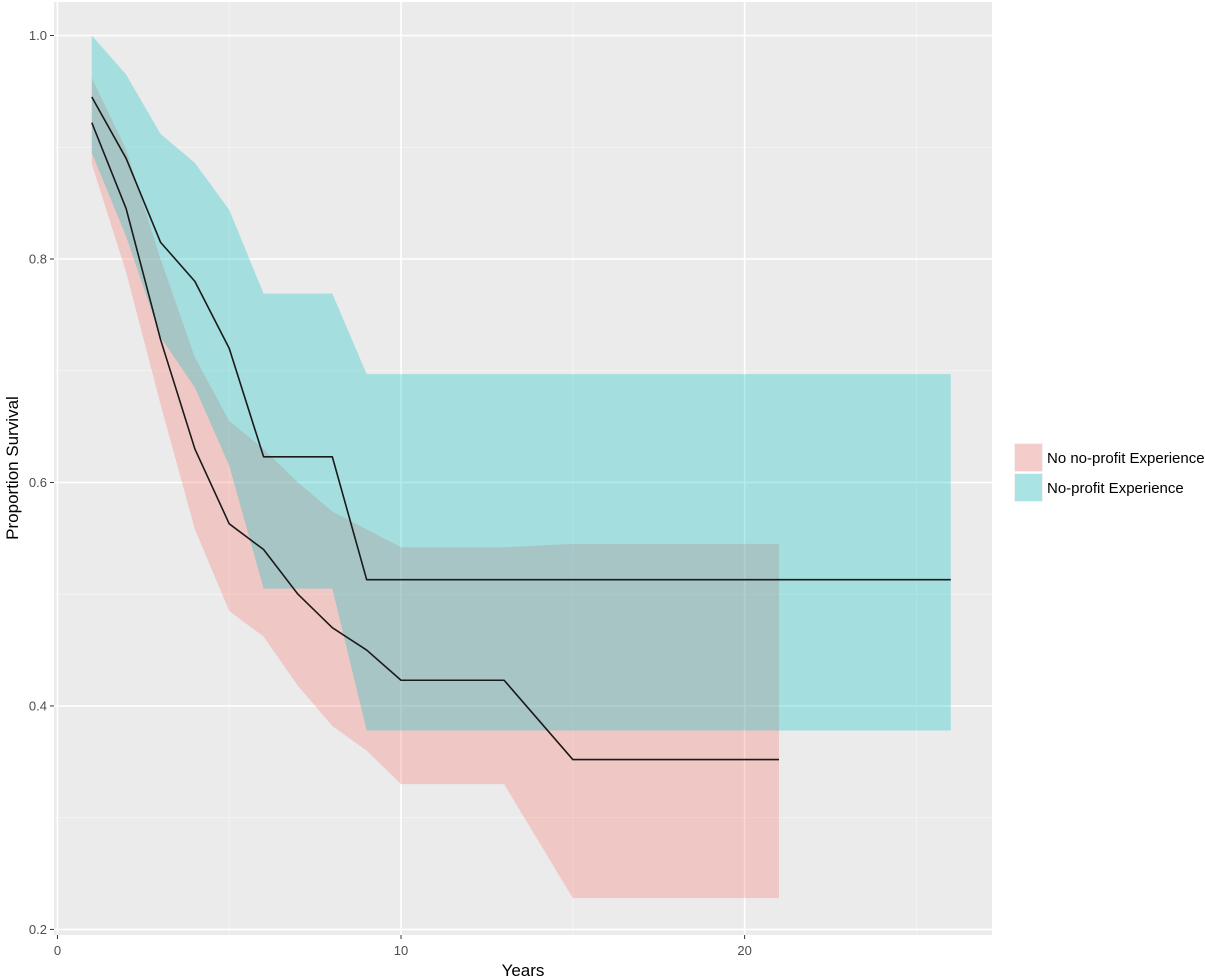 Image resolution: width=1205 pixels, height=980 pixels. I want to click on legend-label: No no-profit Experience, so click(1126, 458).